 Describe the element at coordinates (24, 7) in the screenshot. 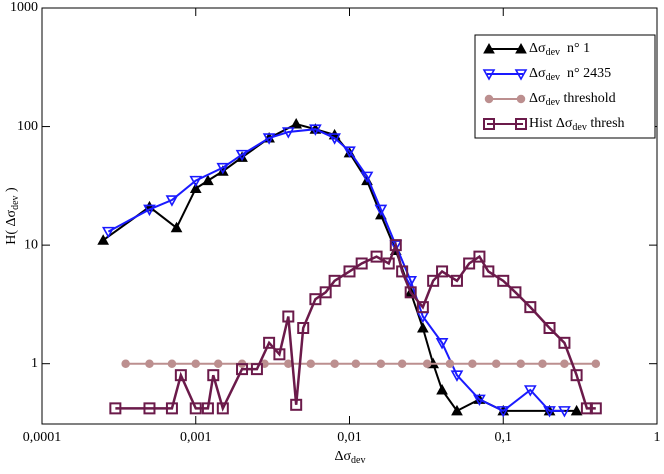

I see `y-tick-label: 1000` at that location.